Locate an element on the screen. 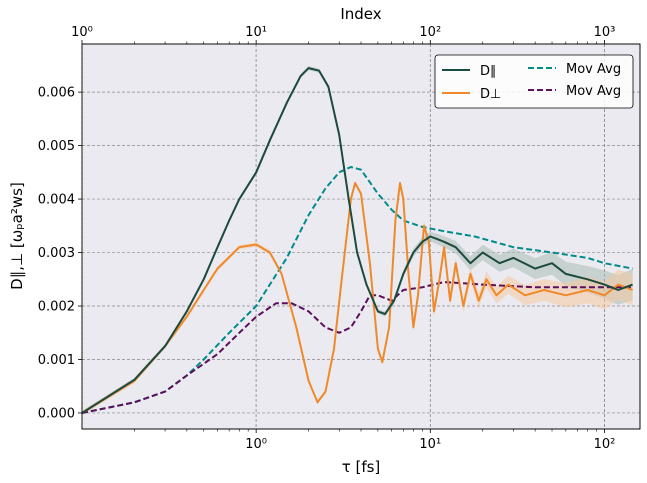  top-tick-label: 10² is located at coordinates (430, 32).